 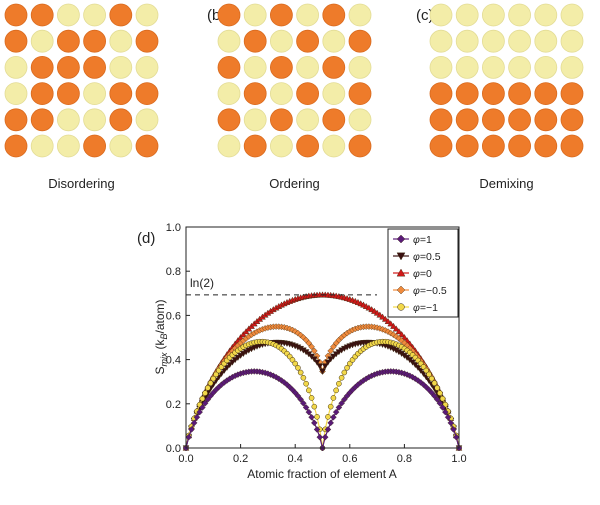 What do you see at coordinates (349, 459) in the screenshot?
I see `x-tick-label: 0.6` at bounding box center [349, 459].